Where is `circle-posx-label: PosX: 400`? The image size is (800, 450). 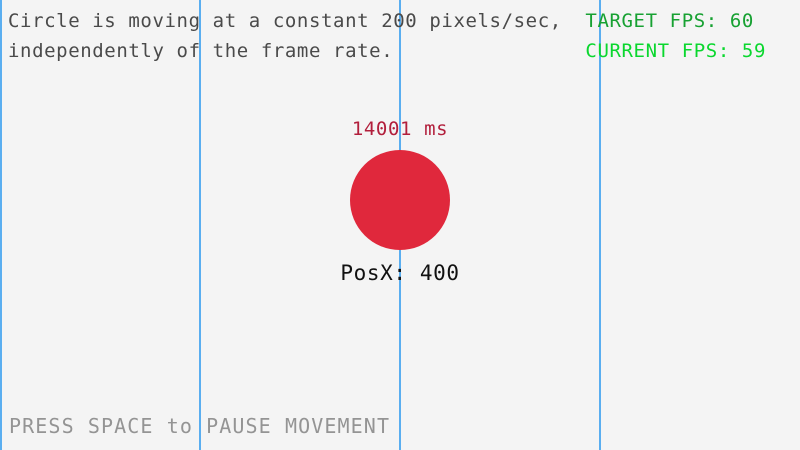 circle-posx-label: PosX: 400 is located at coordinates (400, 273).